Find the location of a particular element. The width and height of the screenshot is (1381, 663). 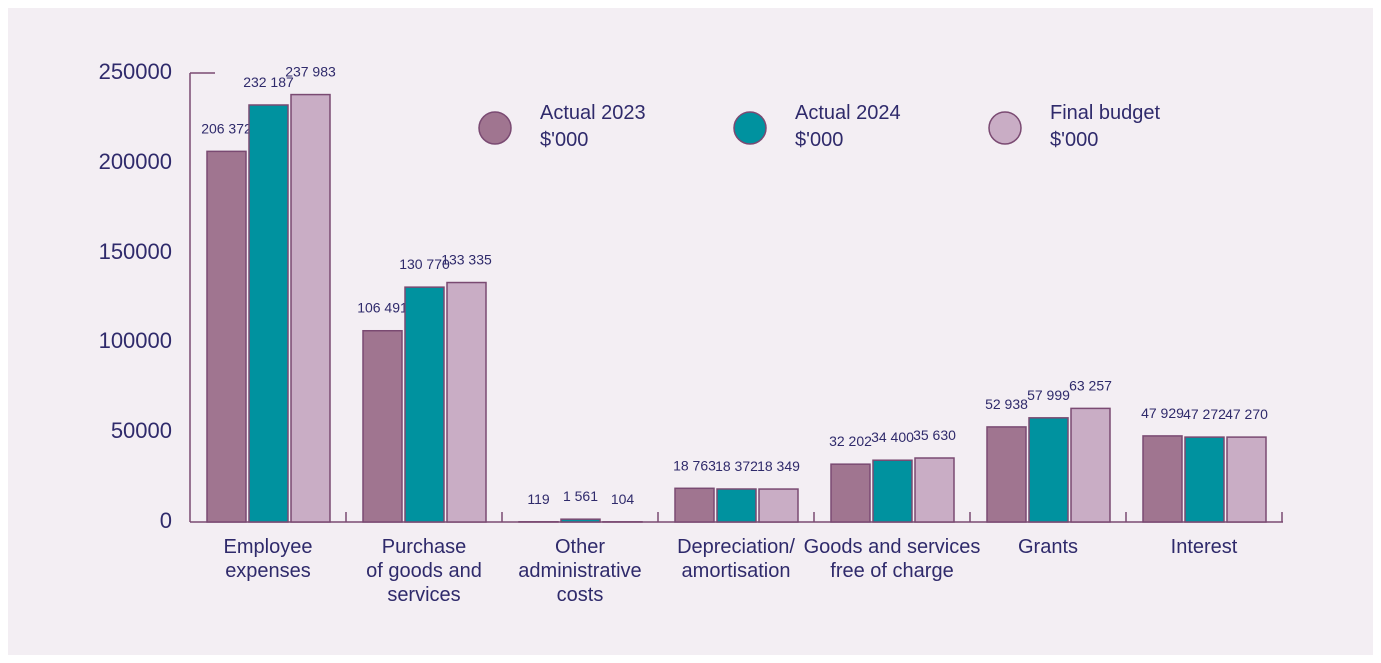

data-label: 206 372 is located at coordinates (226, 128).